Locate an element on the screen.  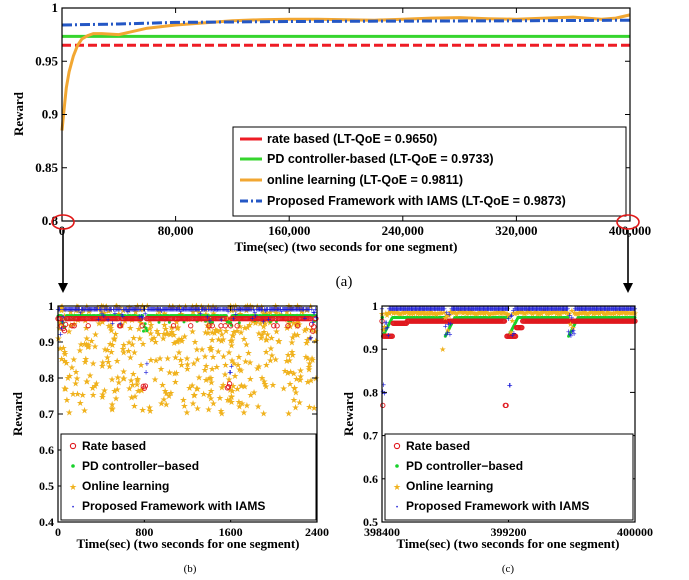
panel-a-ytick-label: 1 is located at coordinates (55, 7).